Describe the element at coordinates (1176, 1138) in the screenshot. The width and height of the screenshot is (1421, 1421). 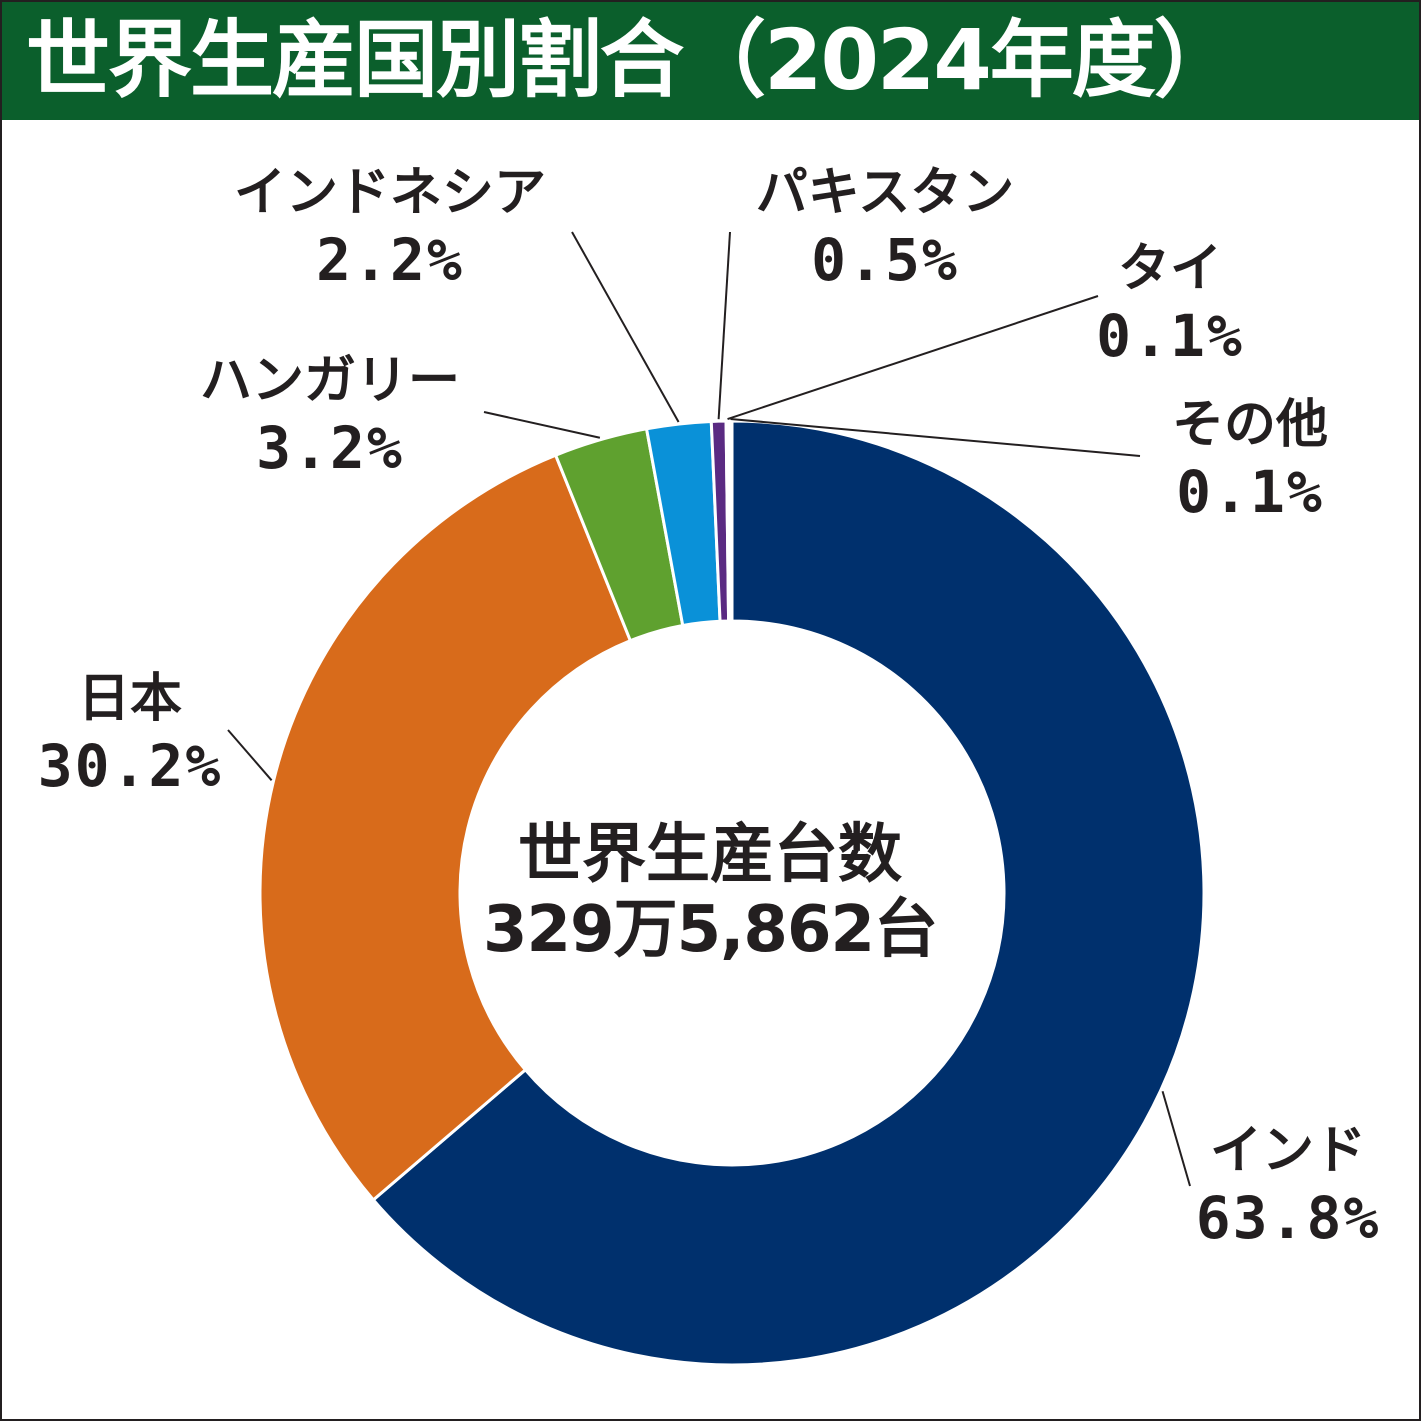
I see `leader-line-india` at that location.